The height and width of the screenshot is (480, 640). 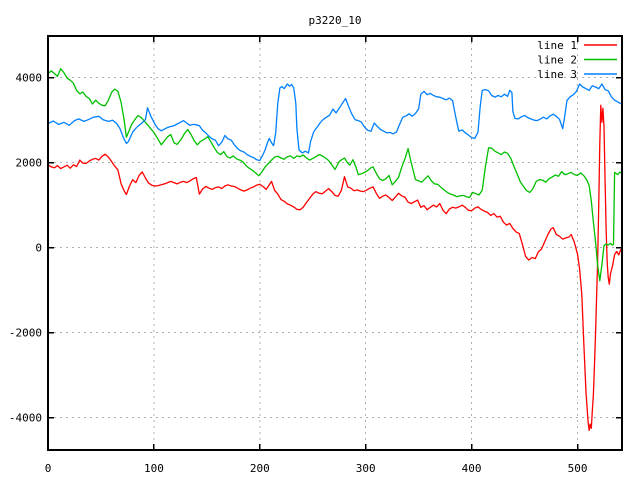 What do you see at coordinates (578, 468) in the screenshot?
I see `x-tick-label: 500` at bounding box center [578, 468].